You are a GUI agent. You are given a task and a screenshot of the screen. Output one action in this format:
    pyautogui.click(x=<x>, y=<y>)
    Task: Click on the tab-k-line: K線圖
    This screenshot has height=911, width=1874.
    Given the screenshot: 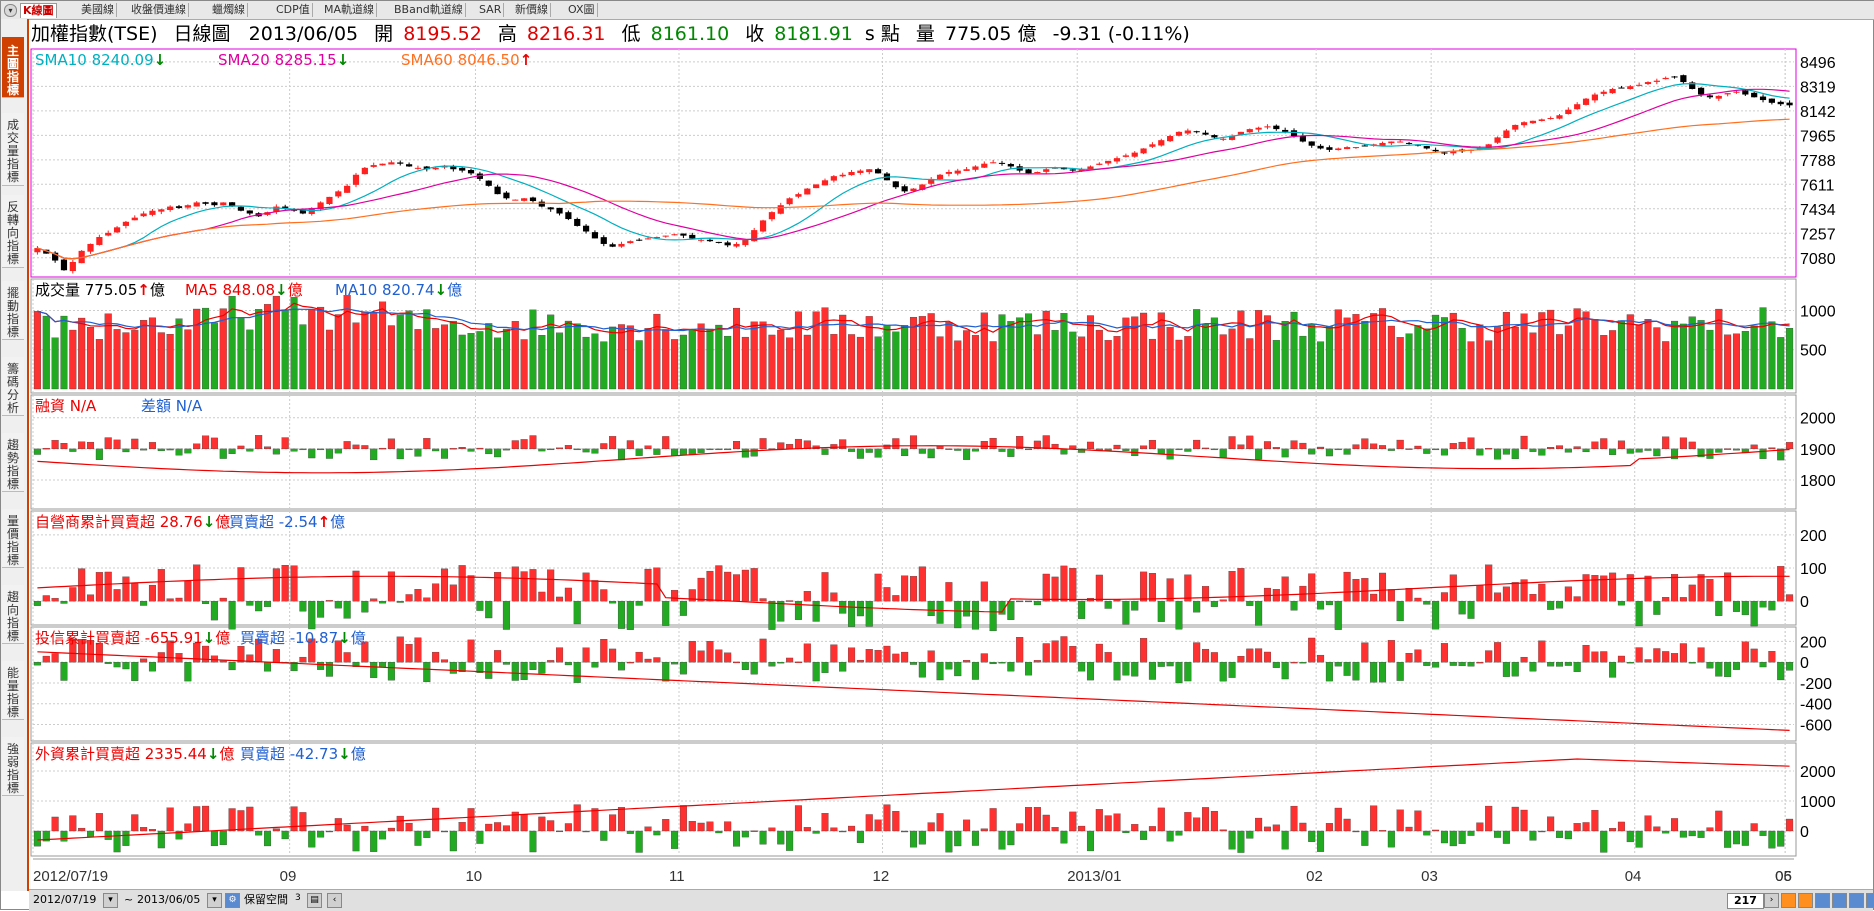 What is the action you would take?
    pyautogui.click(x=38, y=10)
    